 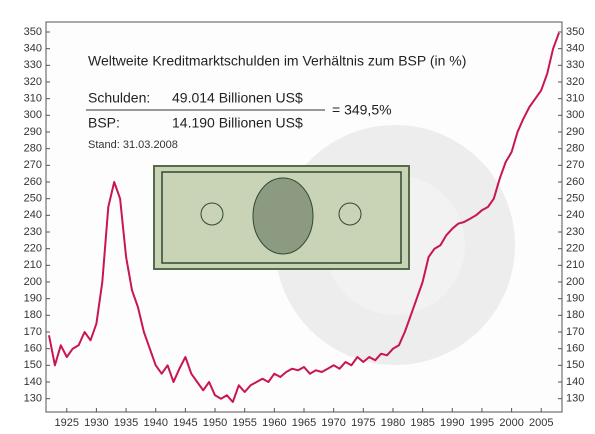 I want to click on y-tick-label-right: 190, so click(x=575, y=299).